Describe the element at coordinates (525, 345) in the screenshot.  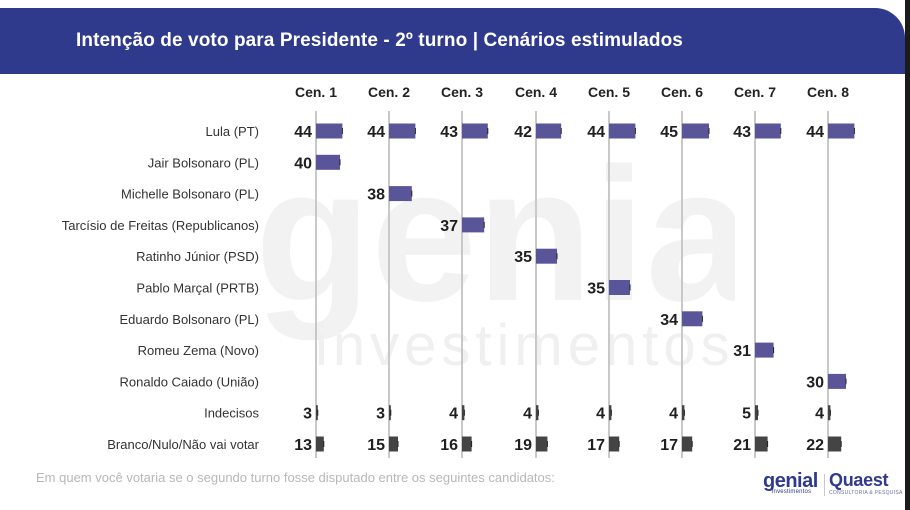
I see `watermark-line-2: investimentos` at that location.